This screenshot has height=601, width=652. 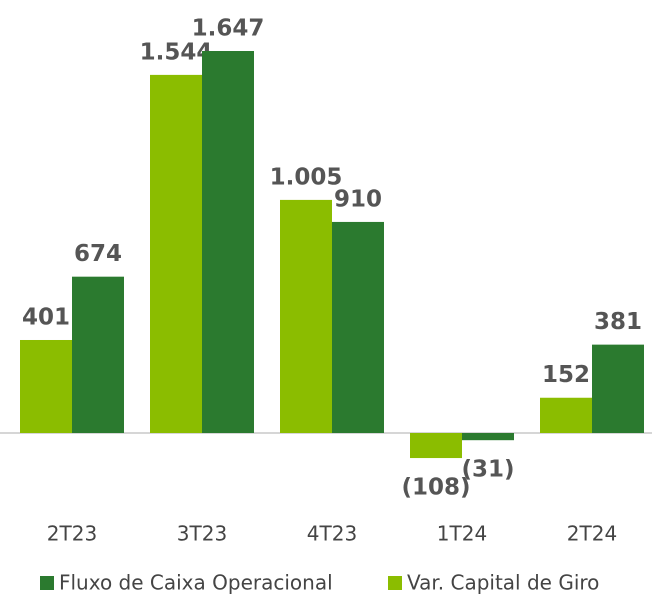 I want to click on value-label: 381, so click(x=618, y=322).